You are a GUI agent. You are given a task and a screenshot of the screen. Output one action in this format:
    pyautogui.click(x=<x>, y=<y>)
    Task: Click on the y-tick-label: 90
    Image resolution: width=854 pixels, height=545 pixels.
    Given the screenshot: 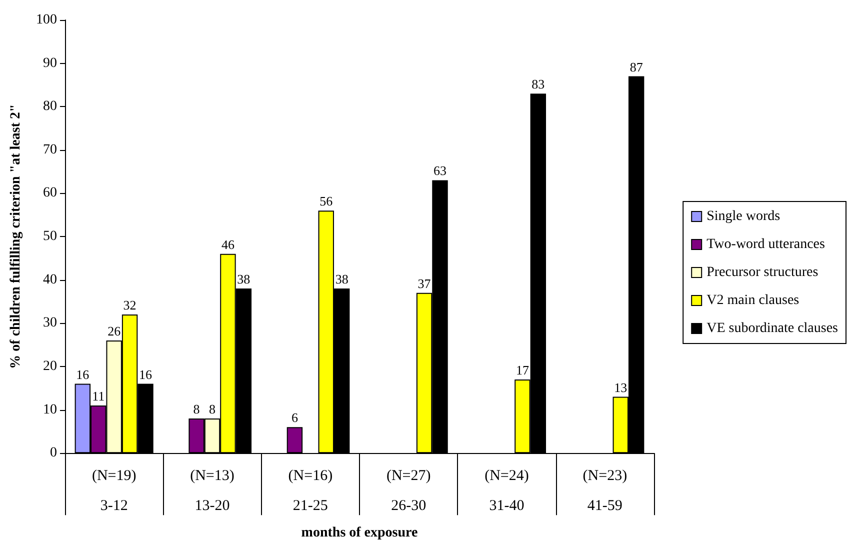 What is the action you would take?
    pyautogui.click(x=50, y=63)
    